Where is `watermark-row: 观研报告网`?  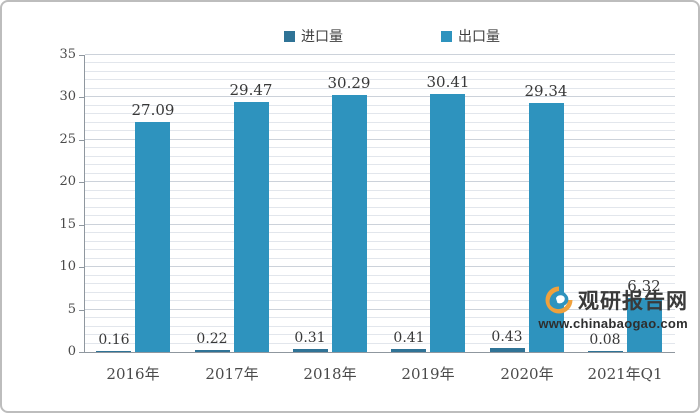
watermark-row: 观研报告网 is located at coordinates (616, 300).